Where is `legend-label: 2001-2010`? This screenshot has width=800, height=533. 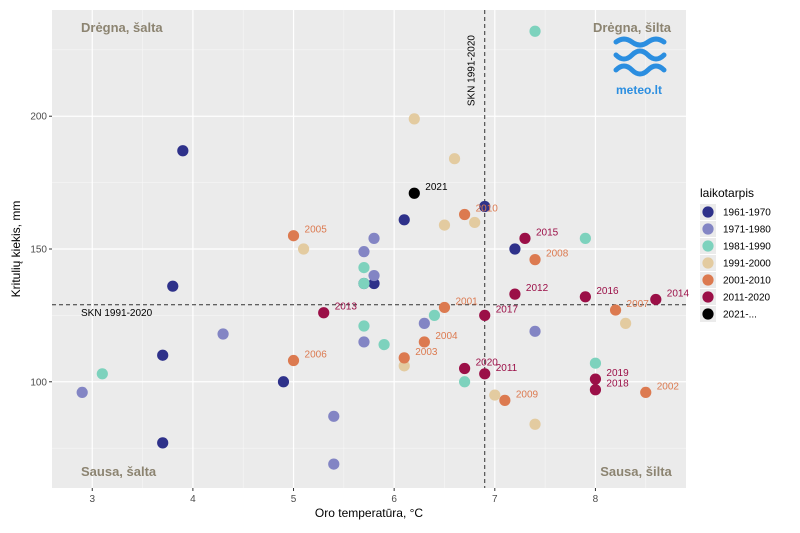 legend-label: 2001-2010 is located at coordinates (747, 281).